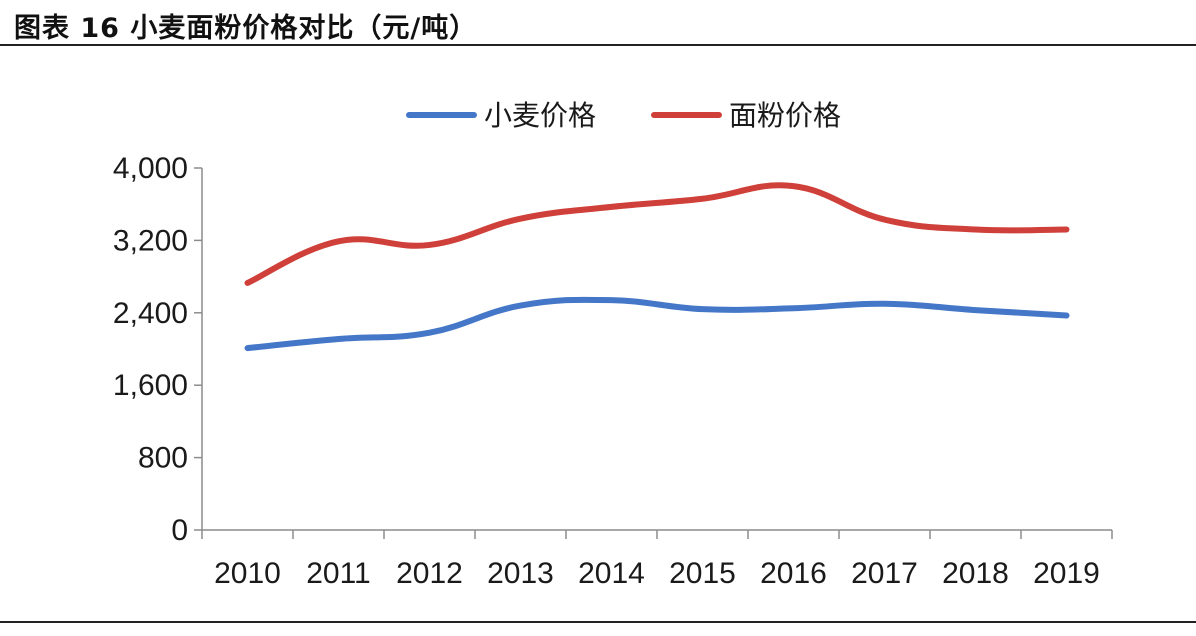 The height and width of the screenshot is (636, 1196). I want to click on x-tick-label: 2015, so click(702, 573).